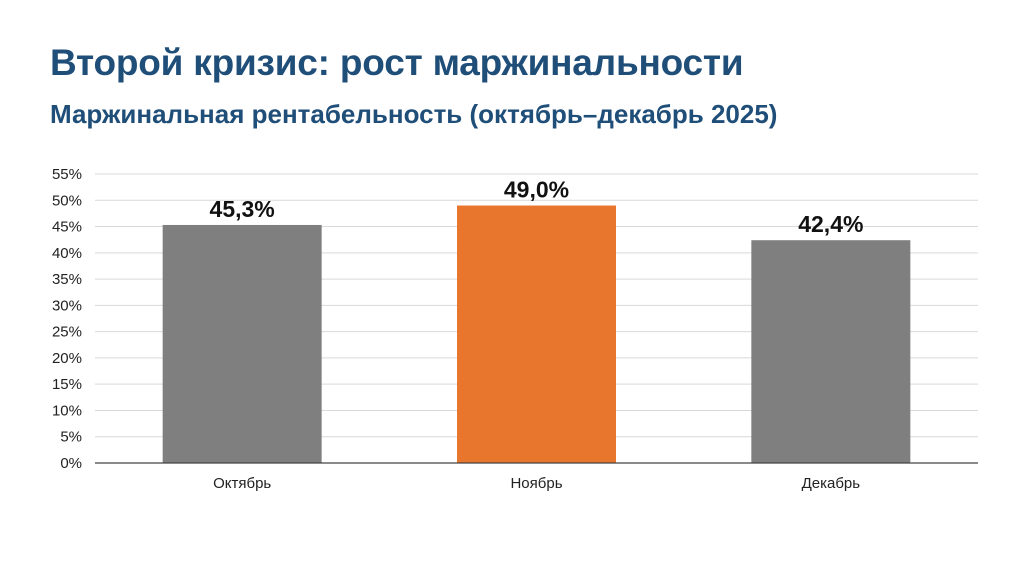  Describe the element at coordinates (537, 207) in the screenshot. I see `data-labels: 45,3% 49,0% 42,4%` at that location.